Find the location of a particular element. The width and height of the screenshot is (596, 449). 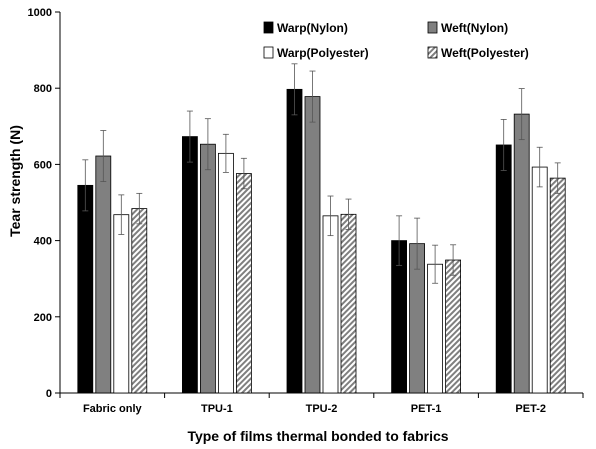

legend-label: Weft(Nylon) is located at coordinates (474, 28).